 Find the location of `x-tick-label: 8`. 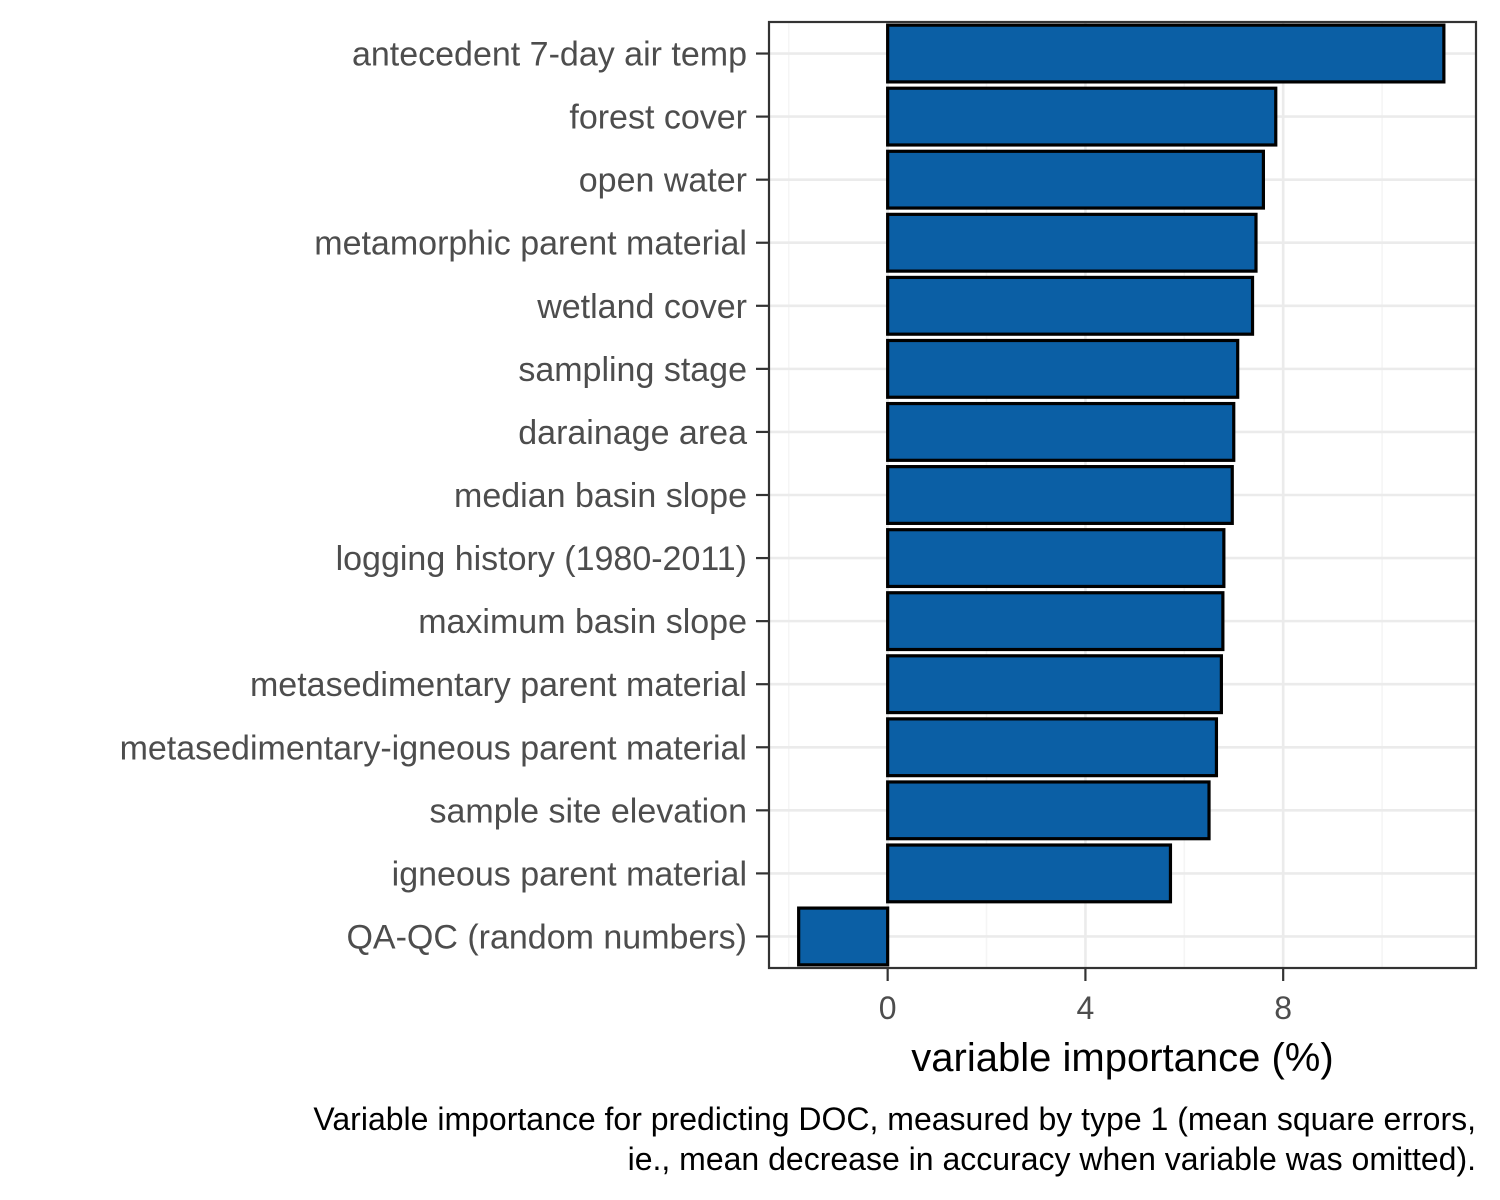

x-tick-label: 8 is located at coordinates (1283, 1008).